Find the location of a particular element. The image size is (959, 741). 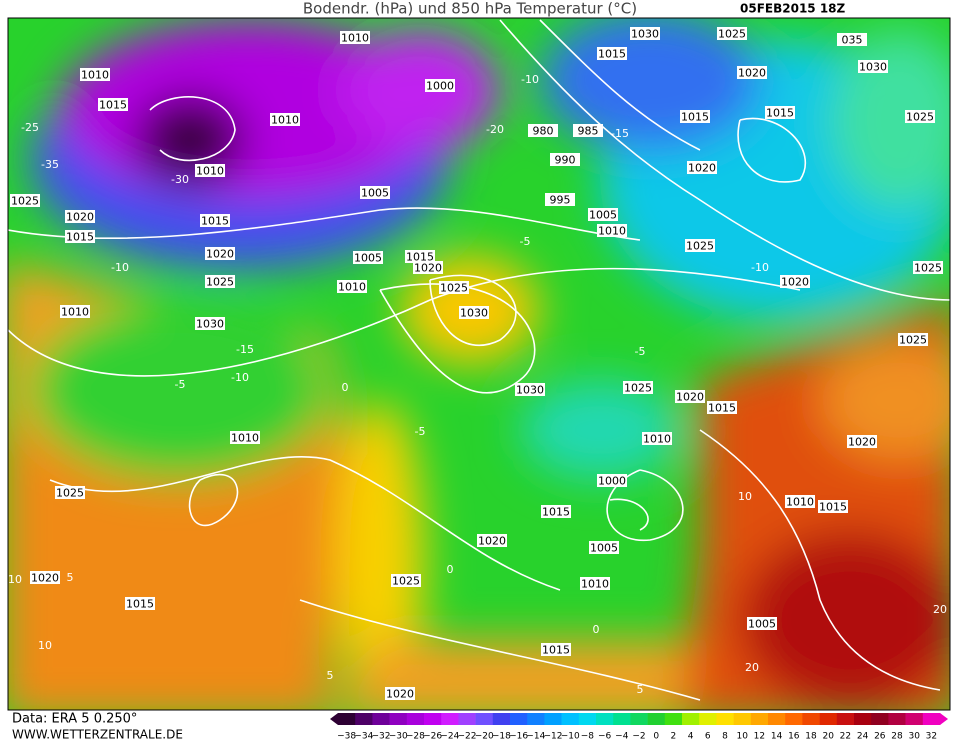

colorbar-label: −28 is located at coordinates (415, 736).